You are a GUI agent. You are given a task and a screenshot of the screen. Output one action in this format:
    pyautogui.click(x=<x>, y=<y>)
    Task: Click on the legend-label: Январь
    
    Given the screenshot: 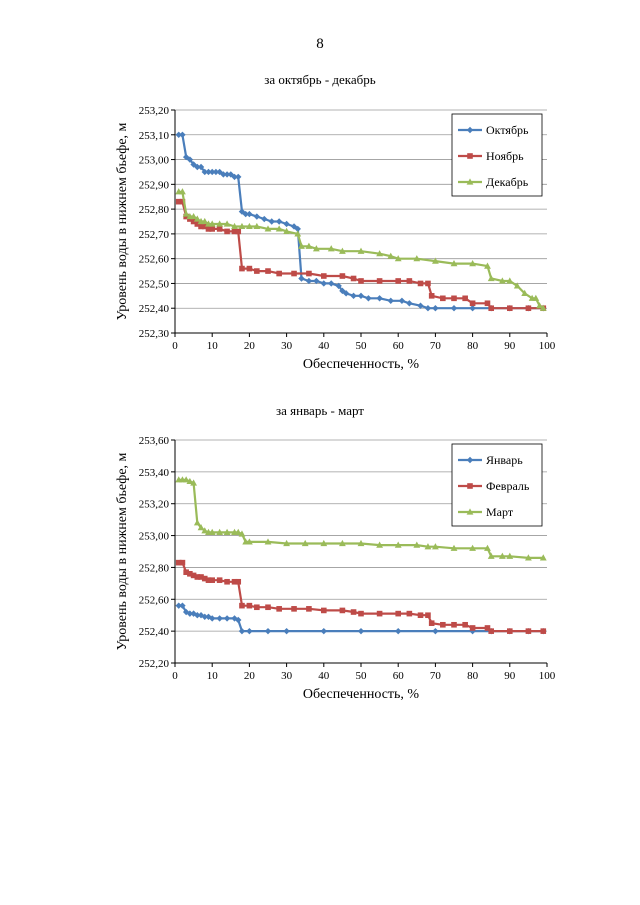 What is the action you would take?
    pyautogui.click(x=504, y=460)
    